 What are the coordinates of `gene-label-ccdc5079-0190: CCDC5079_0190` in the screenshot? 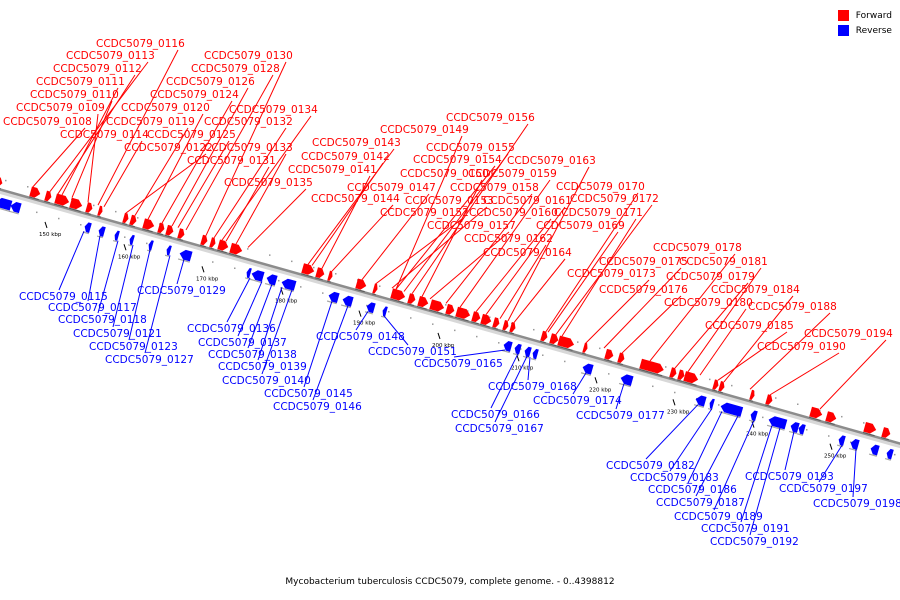 It's located at (801, 347).